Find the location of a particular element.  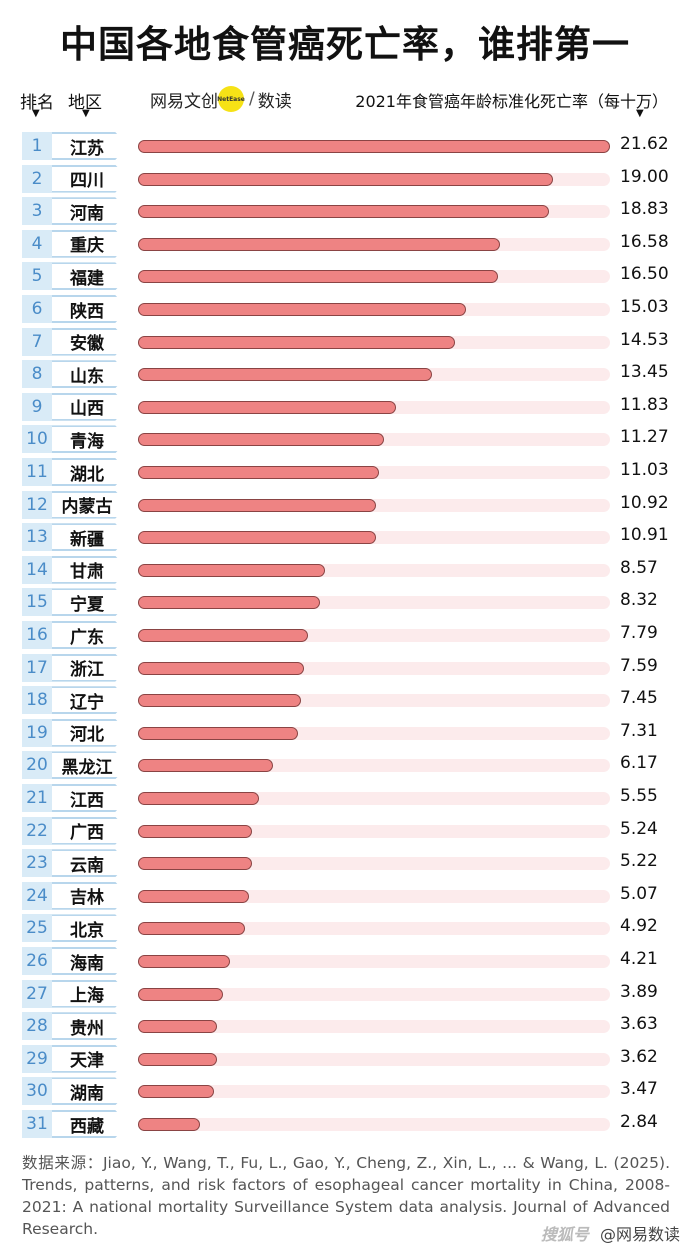

bar-row: 31 西藏 2.84 is located at coordinates (345, 1124).